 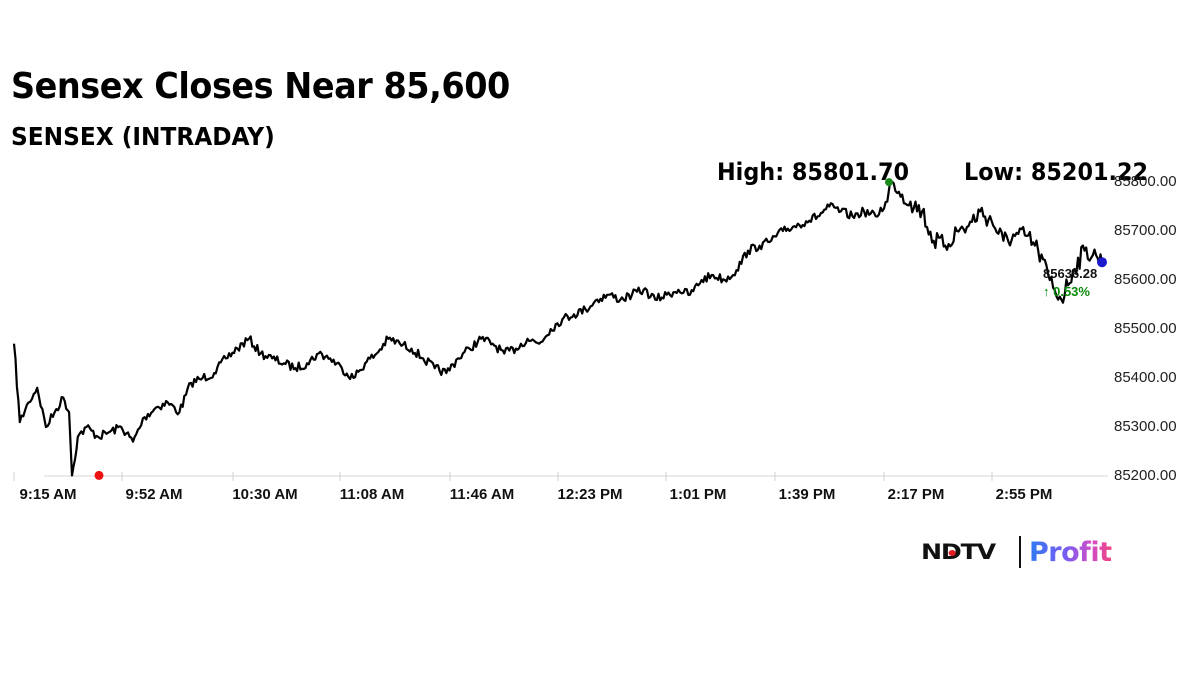 I want to click on high-label: High: 85801.70, so click(x=813, y=172).